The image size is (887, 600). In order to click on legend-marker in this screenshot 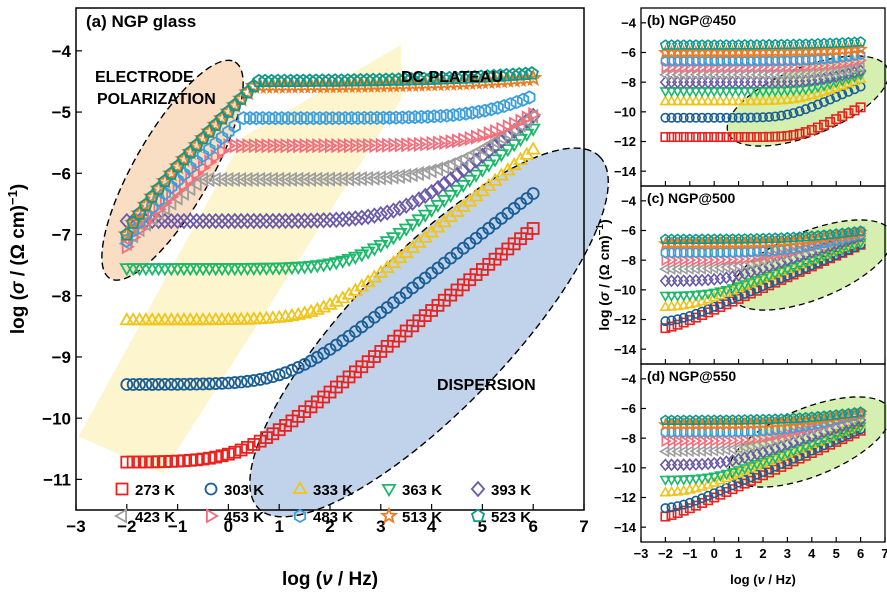, I will do `click(300, 516)`.